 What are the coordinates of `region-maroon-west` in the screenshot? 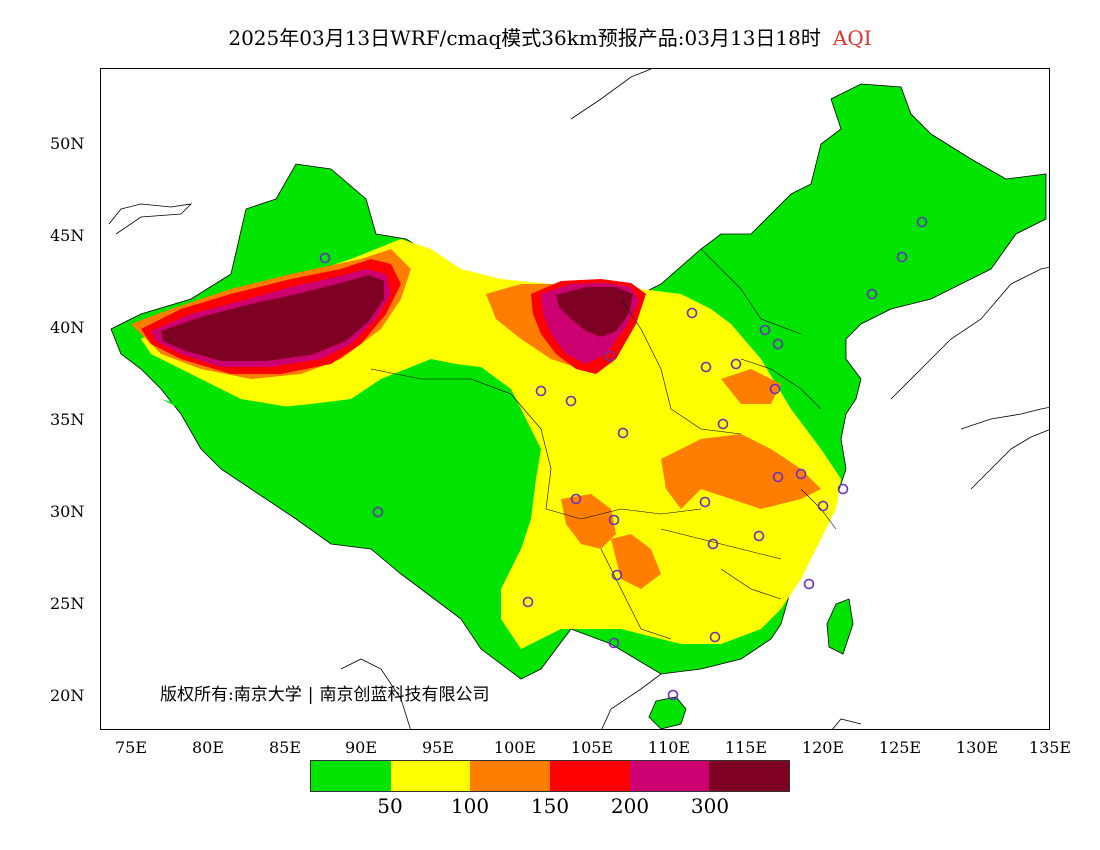 It's located at (272, 318).